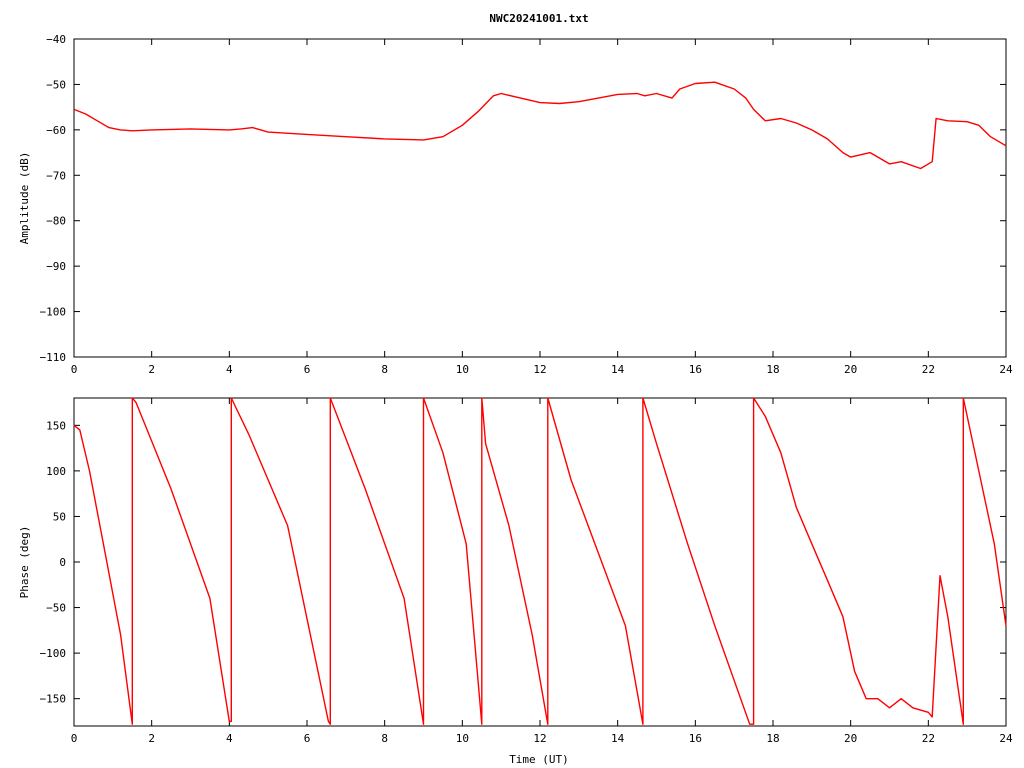 The width and height of the screenshot is (1024, 768). What do you see at coordinates (24, 562) in the screenshot?
I see `phase-y-axis-label: Phase (deg)` at bounding box center [24, 562].